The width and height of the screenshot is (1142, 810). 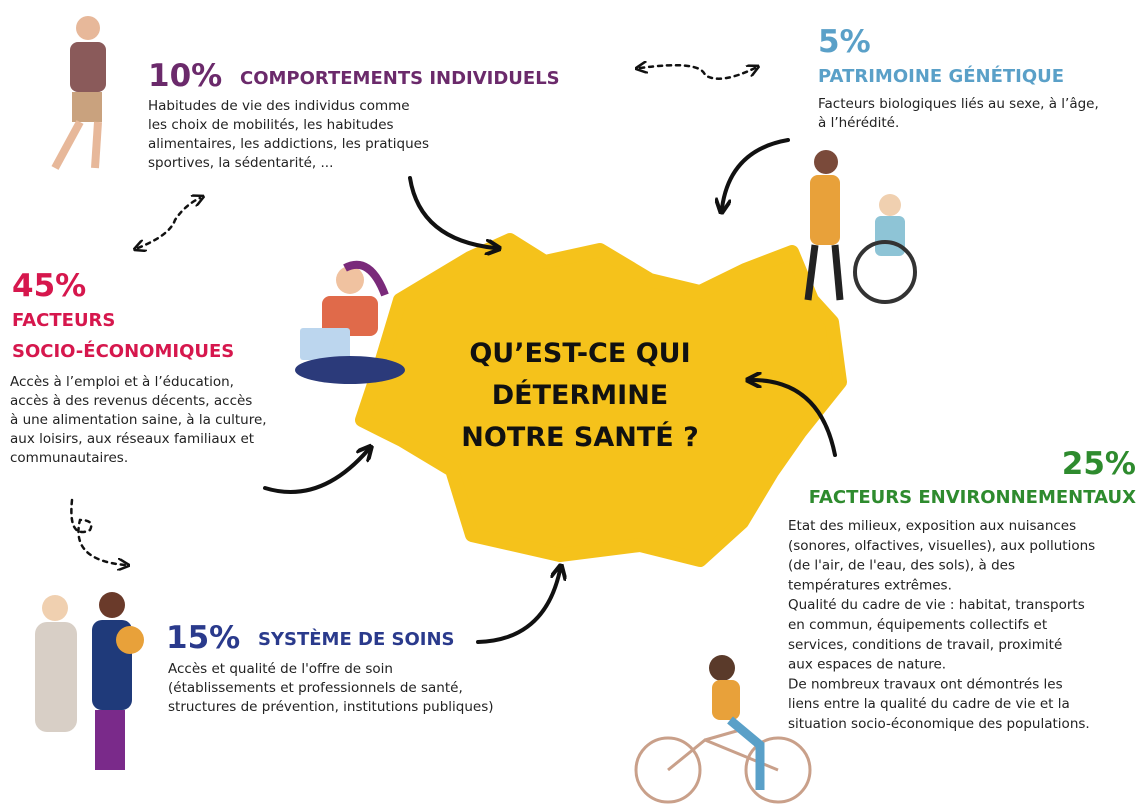 I want to click on block-title: PATRIMOINE GÉNÉTIQUE, so click(x=941, y=76).